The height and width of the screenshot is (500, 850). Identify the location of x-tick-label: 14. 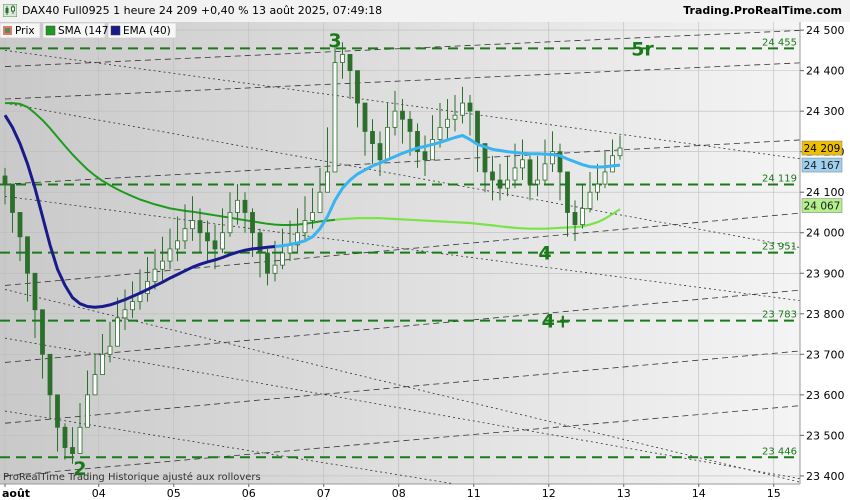
(699, 493).